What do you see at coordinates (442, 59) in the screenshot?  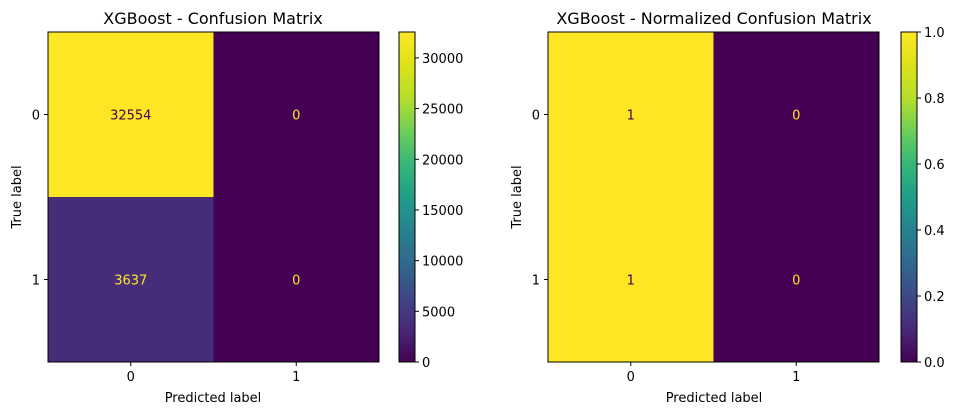 I see `colorbar-tick-label: 30000` at bounding box center [442, 59].